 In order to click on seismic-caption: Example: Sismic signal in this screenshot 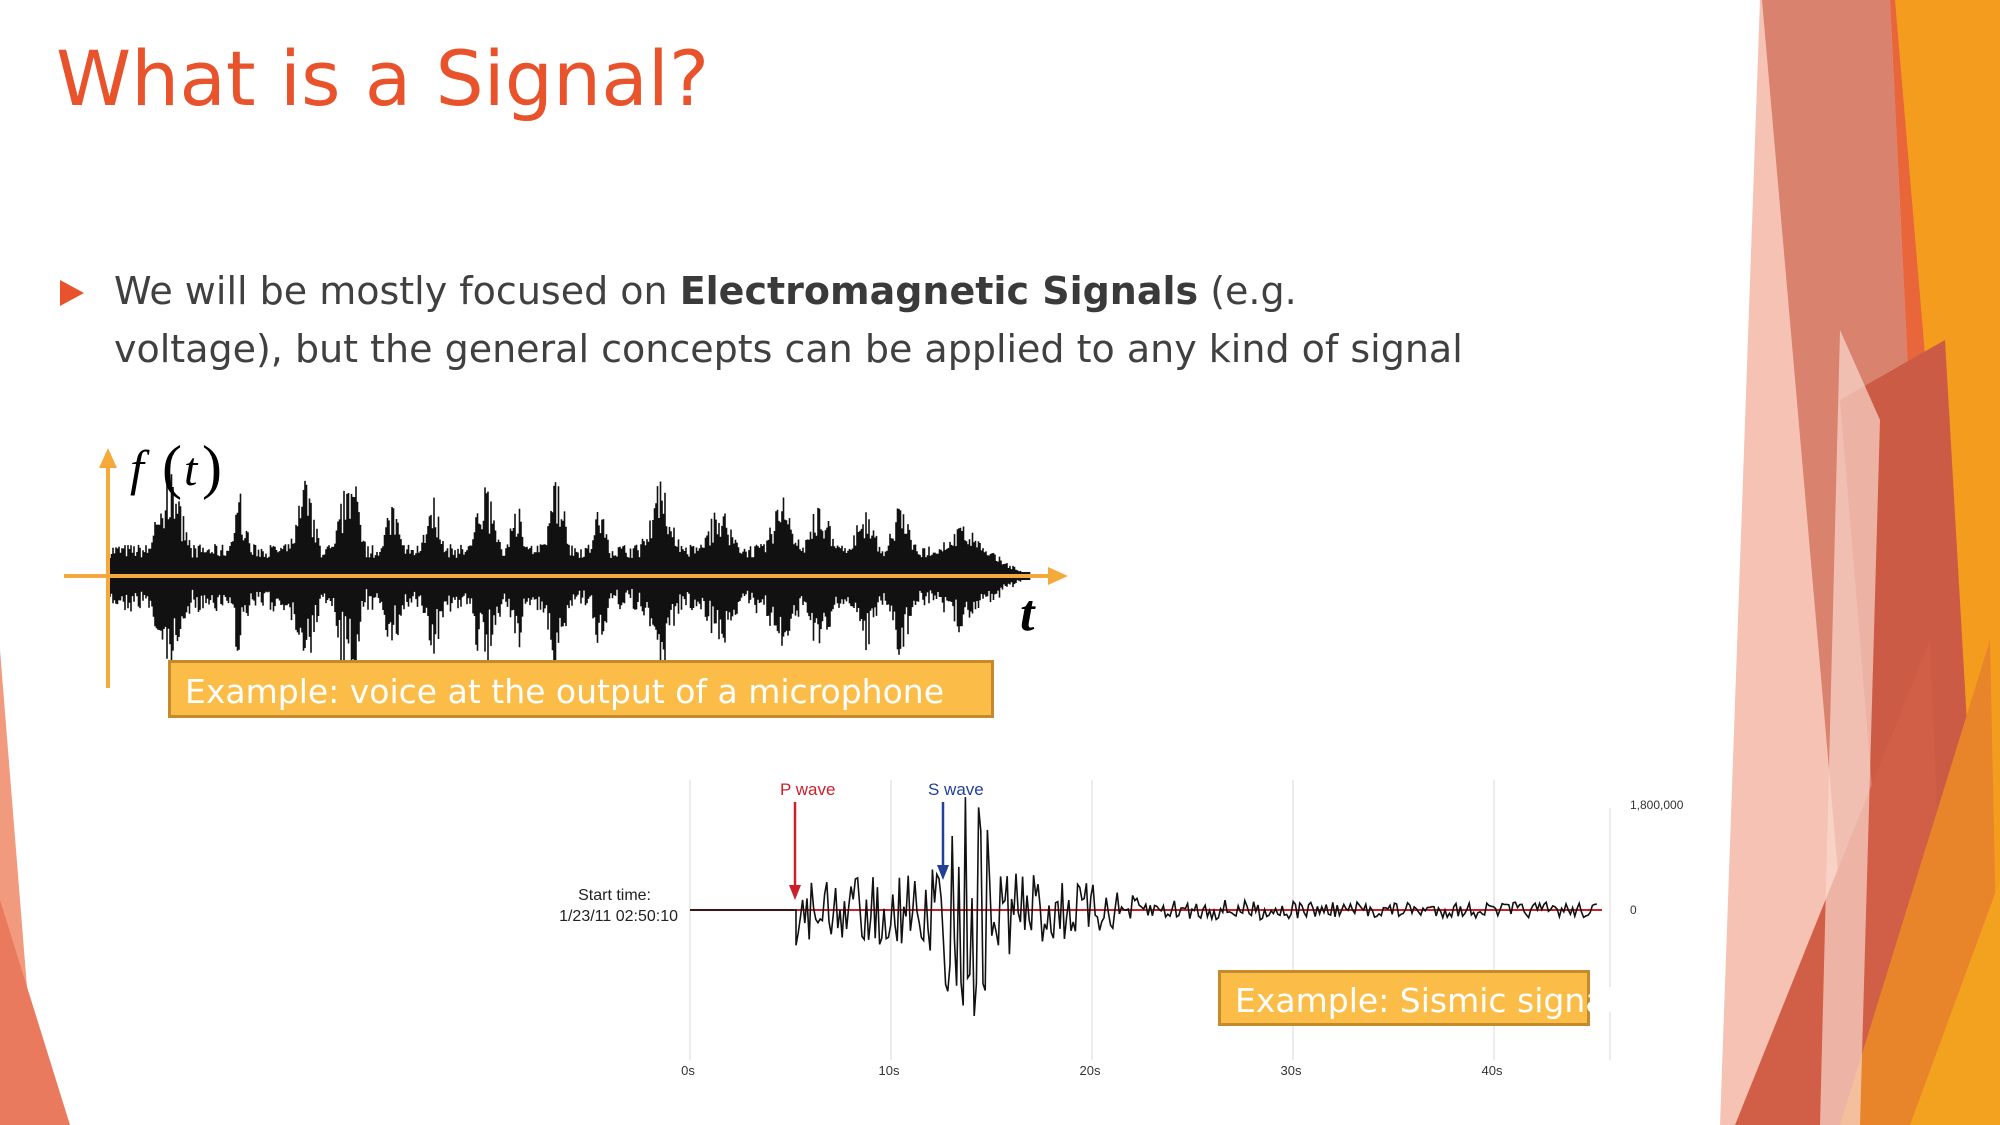, I will do `click(1404, 998)`.